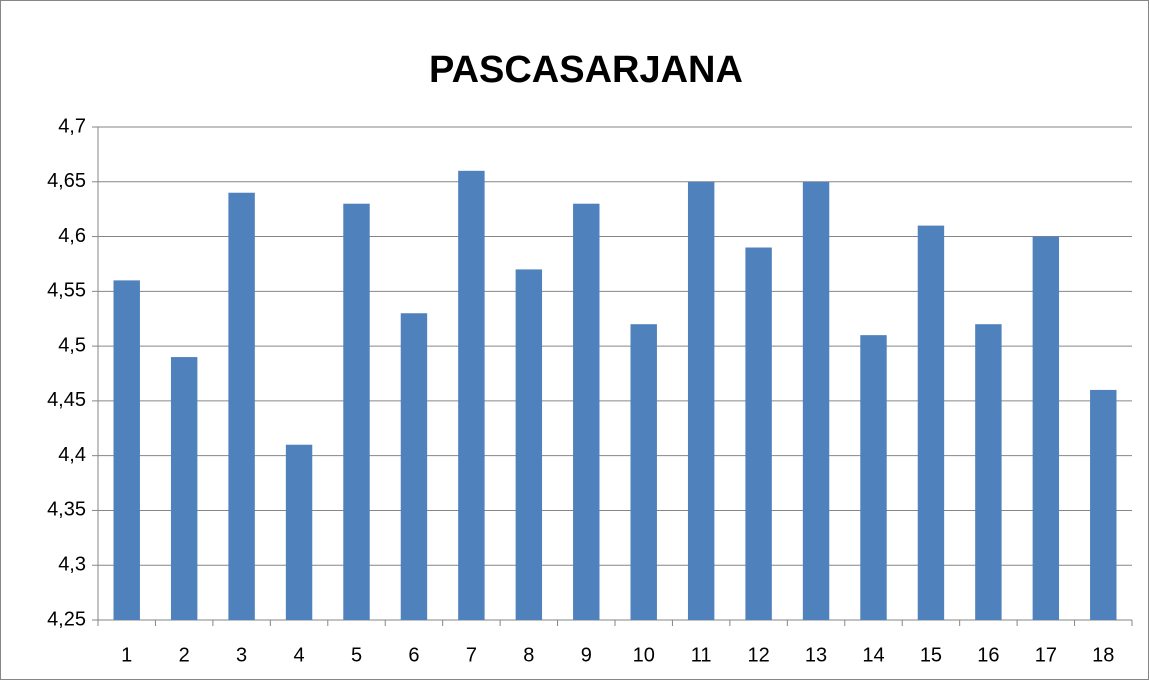 This screenshot has width=1149, height=680. What do you see at coordinates (298, 655) in the screenshot?
I see `x-tick-label: 4` at bounding box center [298, 655].